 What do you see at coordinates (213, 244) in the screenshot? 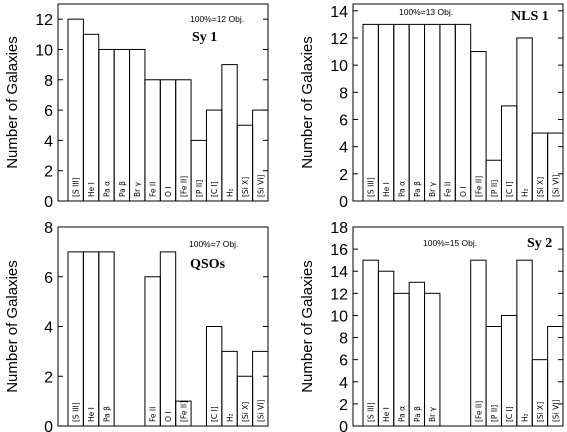
I see `object-count-note: 100%=7 Obj.` at bounding box center [213, 244].